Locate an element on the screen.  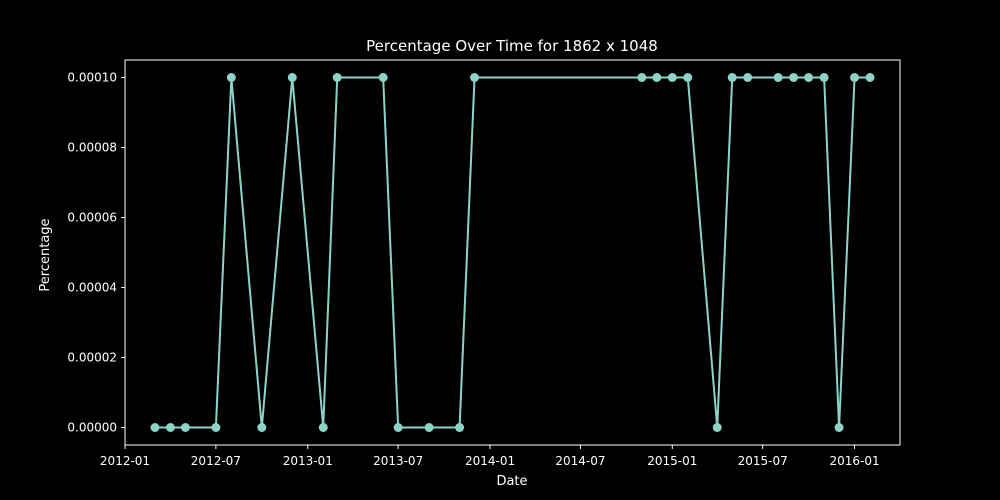
y-tick-label: 0.00002 is located at coordinates (92, 358).